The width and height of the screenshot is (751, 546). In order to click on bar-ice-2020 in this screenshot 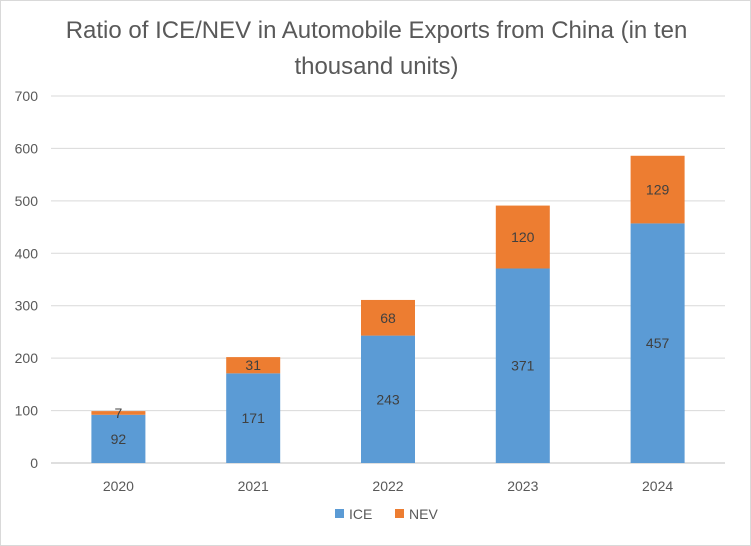, I will do `click(118, 438)`.